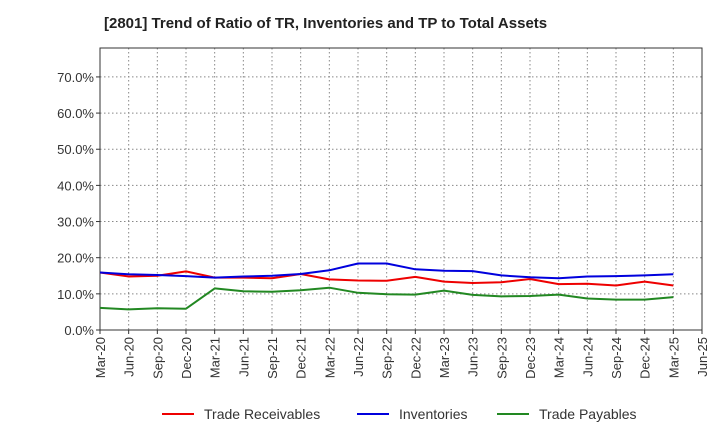 This screenshot has height=440, width=720. What do you see at coordinates (559, 357) in the screenshot?
I see `x-tick-label: Mar-24` at bounding box center [559, 357].